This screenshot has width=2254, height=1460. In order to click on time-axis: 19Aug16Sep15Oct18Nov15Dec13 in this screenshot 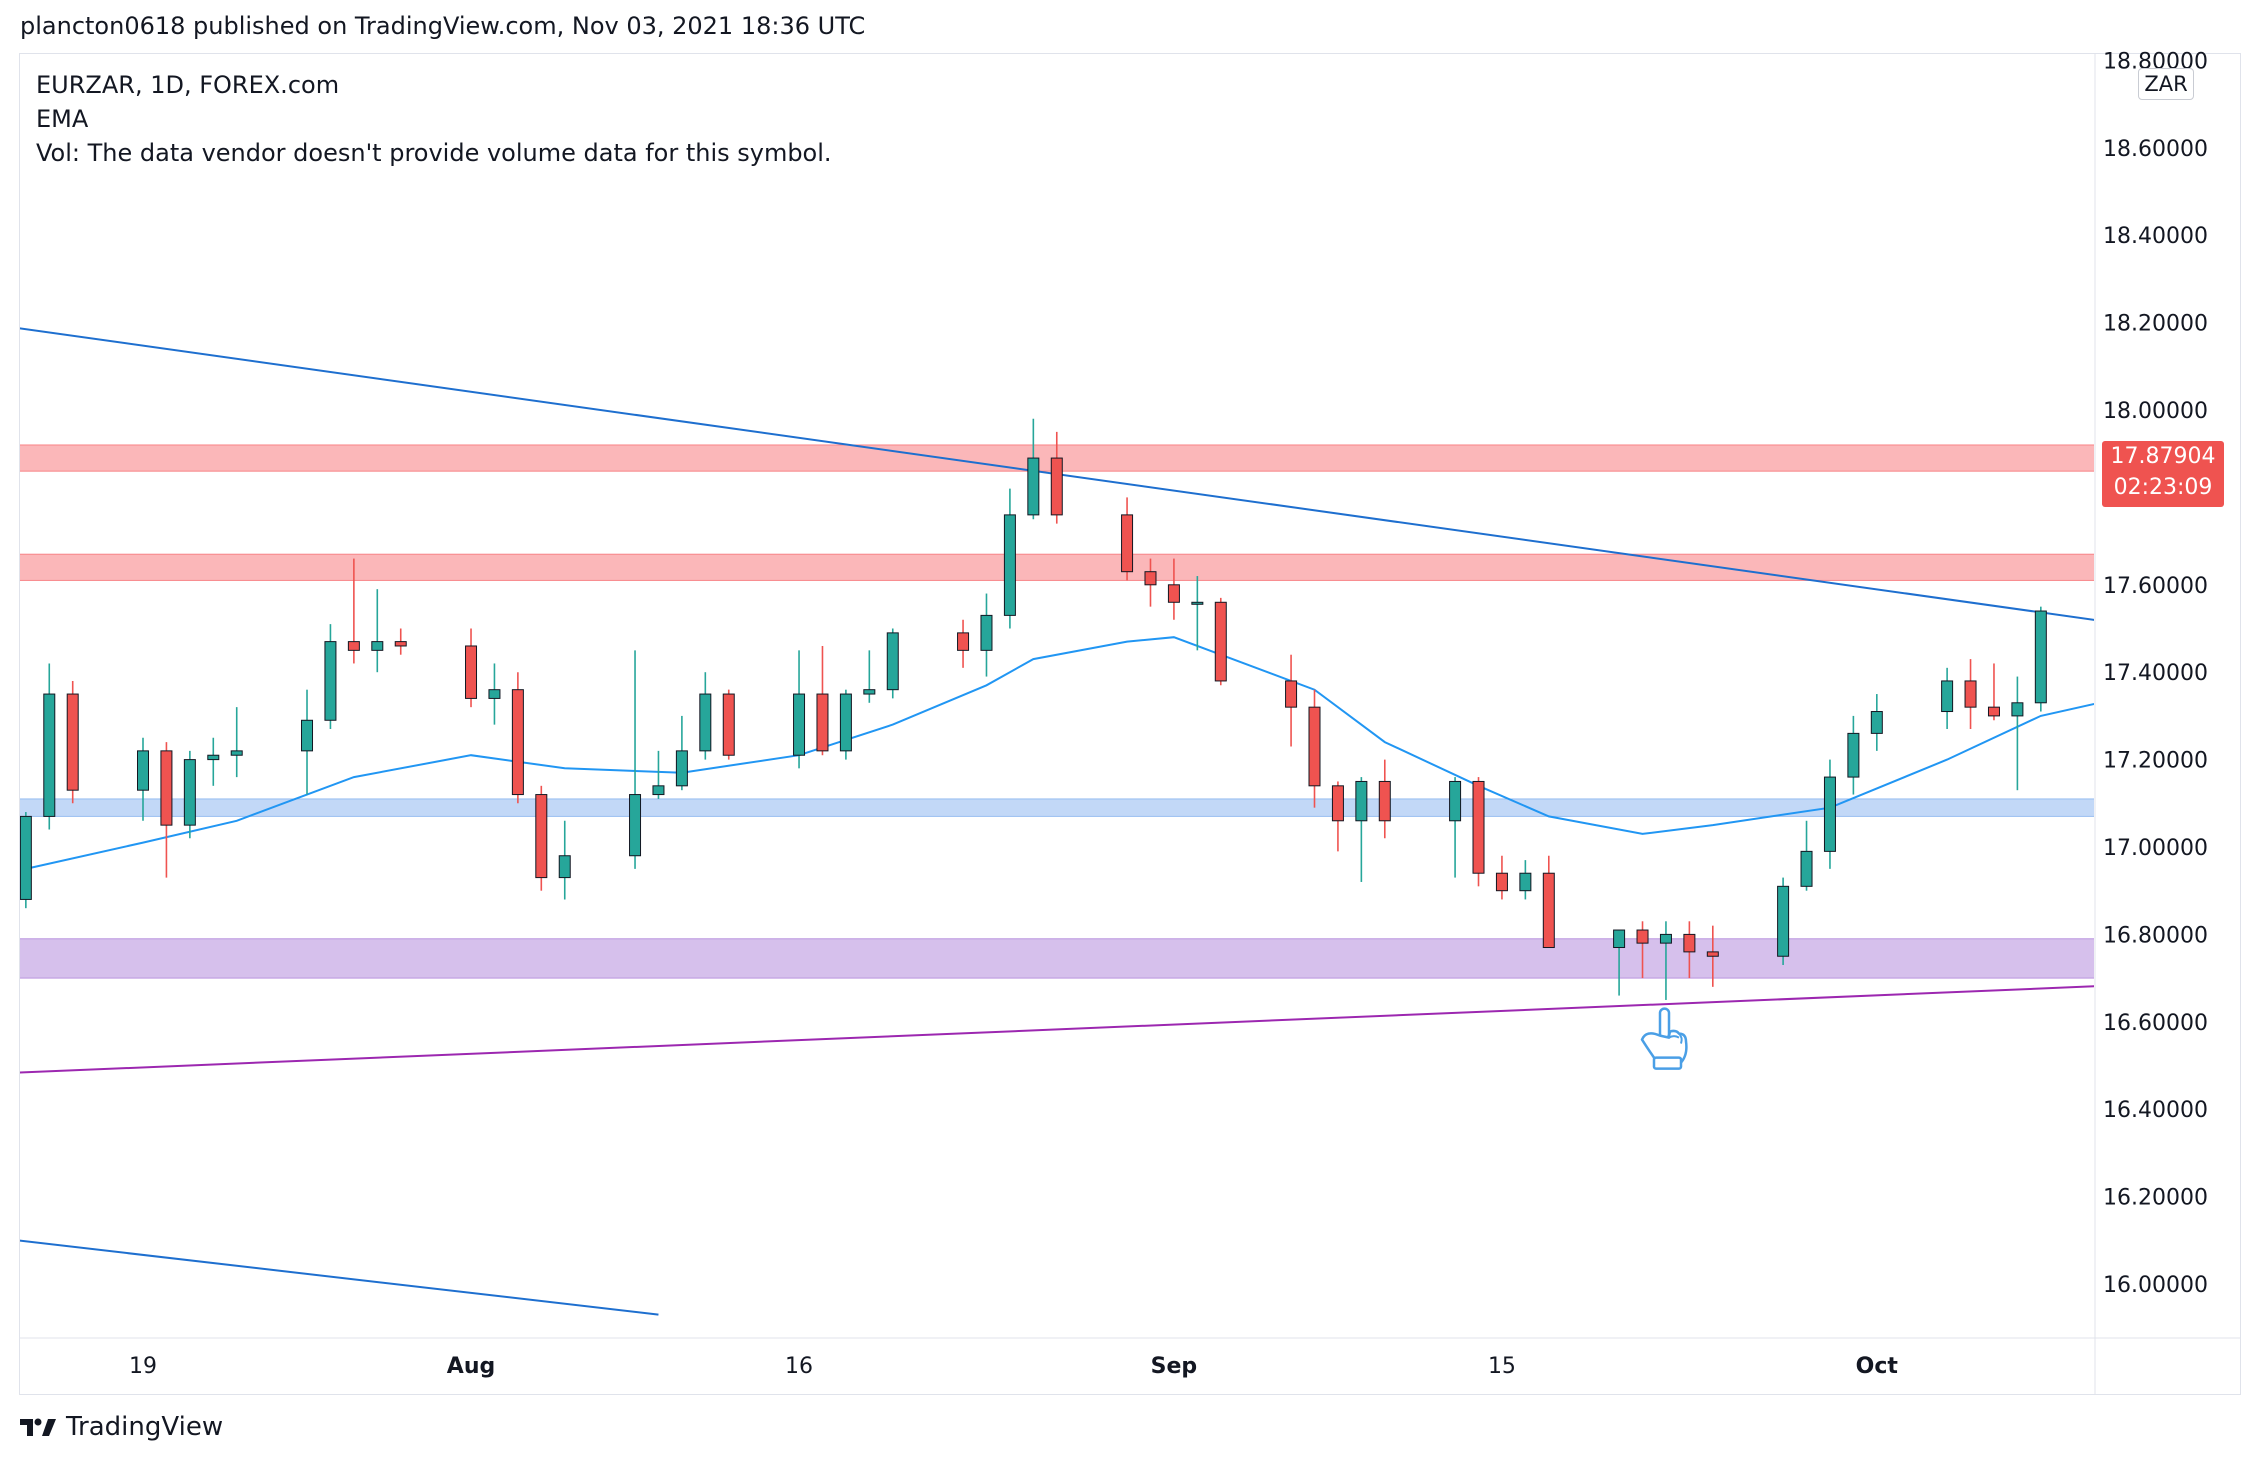, I will do `click(1191, 1366)`.